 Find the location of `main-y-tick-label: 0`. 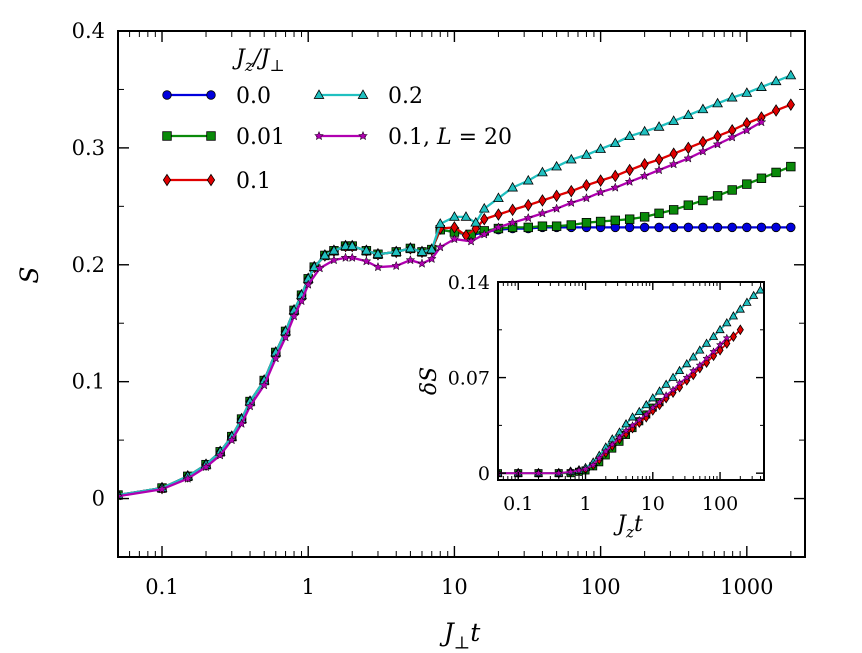

main-y-tick-label: 0 is located at coordinates (98, 499).